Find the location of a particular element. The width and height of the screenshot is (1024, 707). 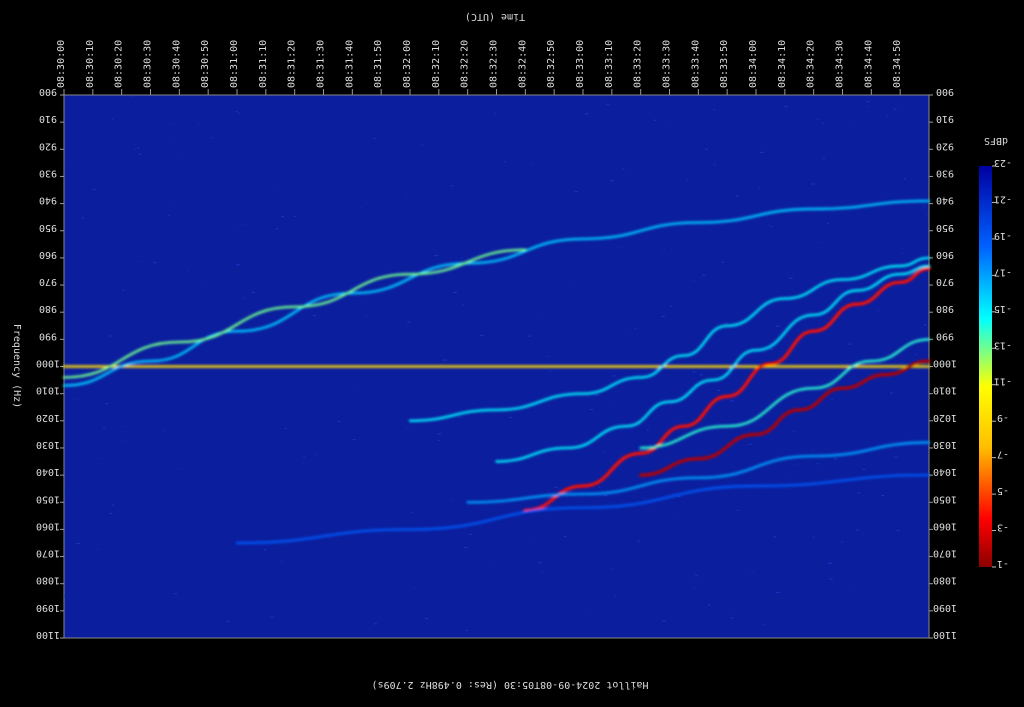

x-tick-label: 08:32:10 is located at coordinates (436, 64).